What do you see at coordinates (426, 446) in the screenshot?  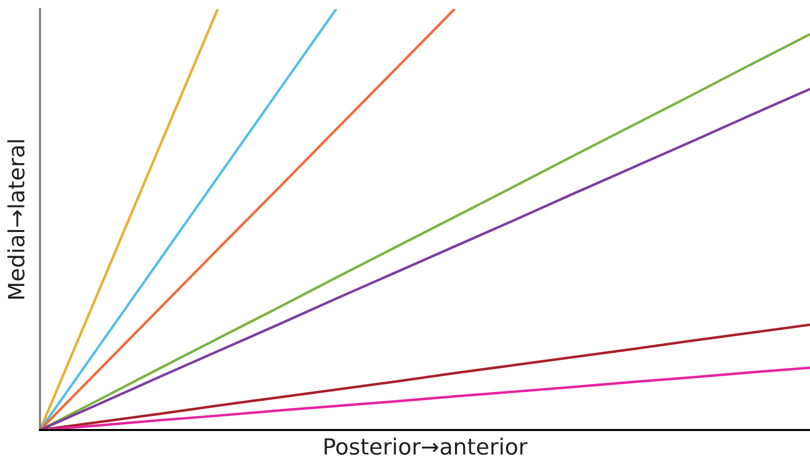 I see `x-axis-title: Posterior→anterior` at bounding box center [426, 446].